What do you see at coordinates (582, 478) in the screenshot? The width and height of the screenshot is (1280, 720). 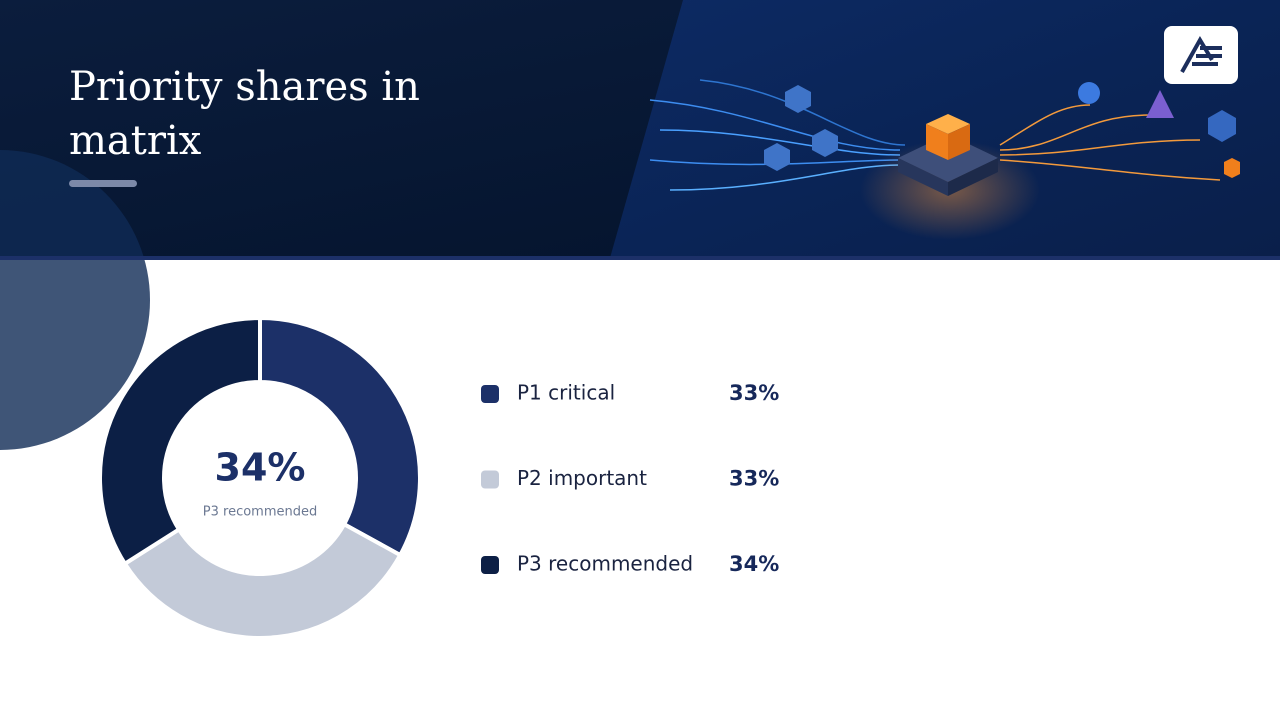 I see `legend-label: P2 important` at bounding box center [582, 478].